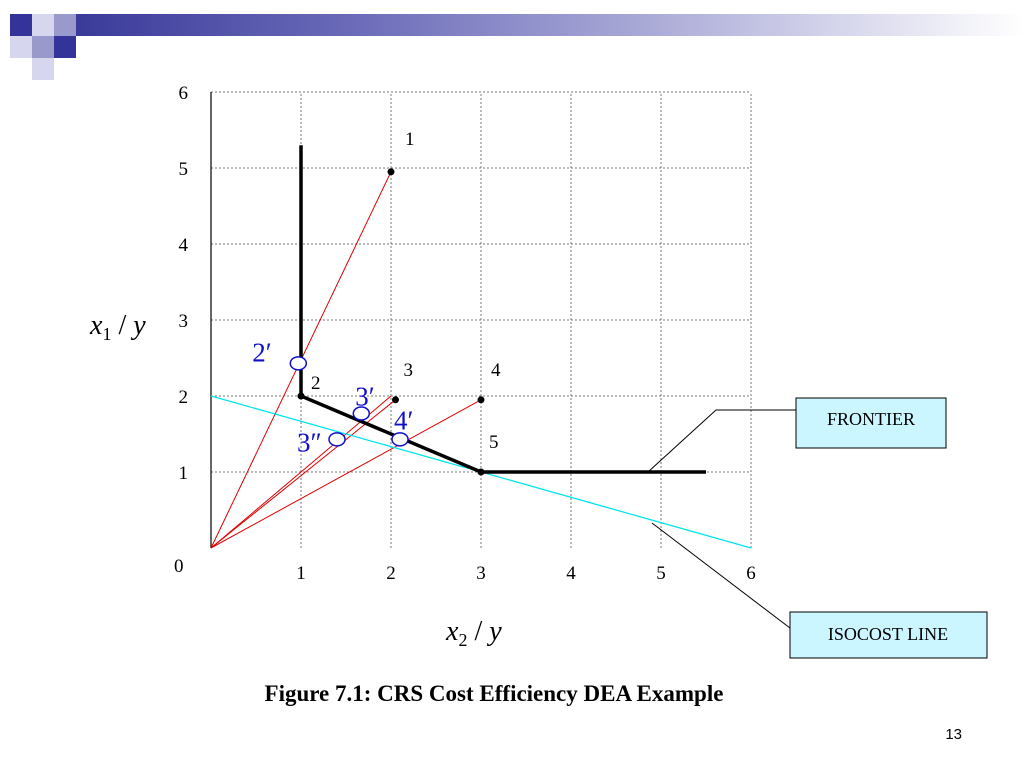 The width and height of the screenshot is (1024, 768). Describe the element at coordinates (309, 442) in the screenshot. I see `projection-label: 3″` at that location.